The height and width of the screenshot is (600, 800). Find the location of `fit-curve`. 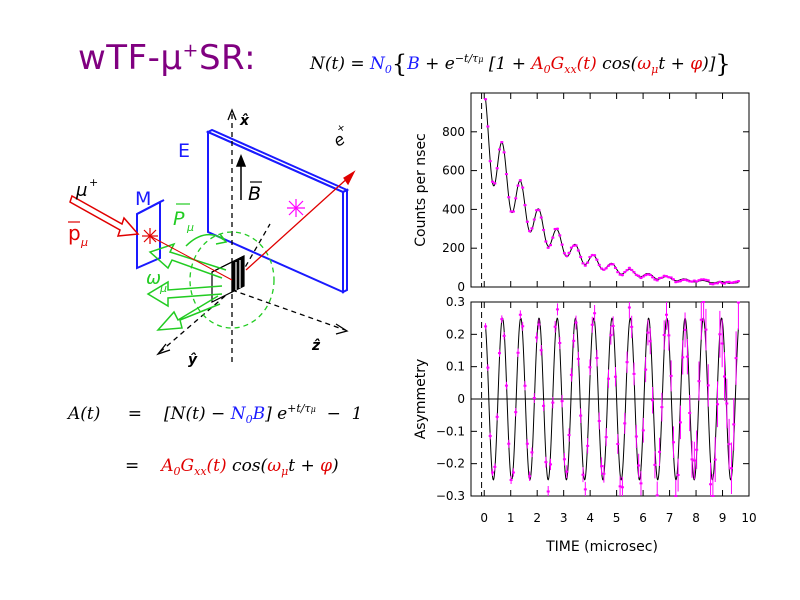

fit-curve is located at coordinates (612, 191).